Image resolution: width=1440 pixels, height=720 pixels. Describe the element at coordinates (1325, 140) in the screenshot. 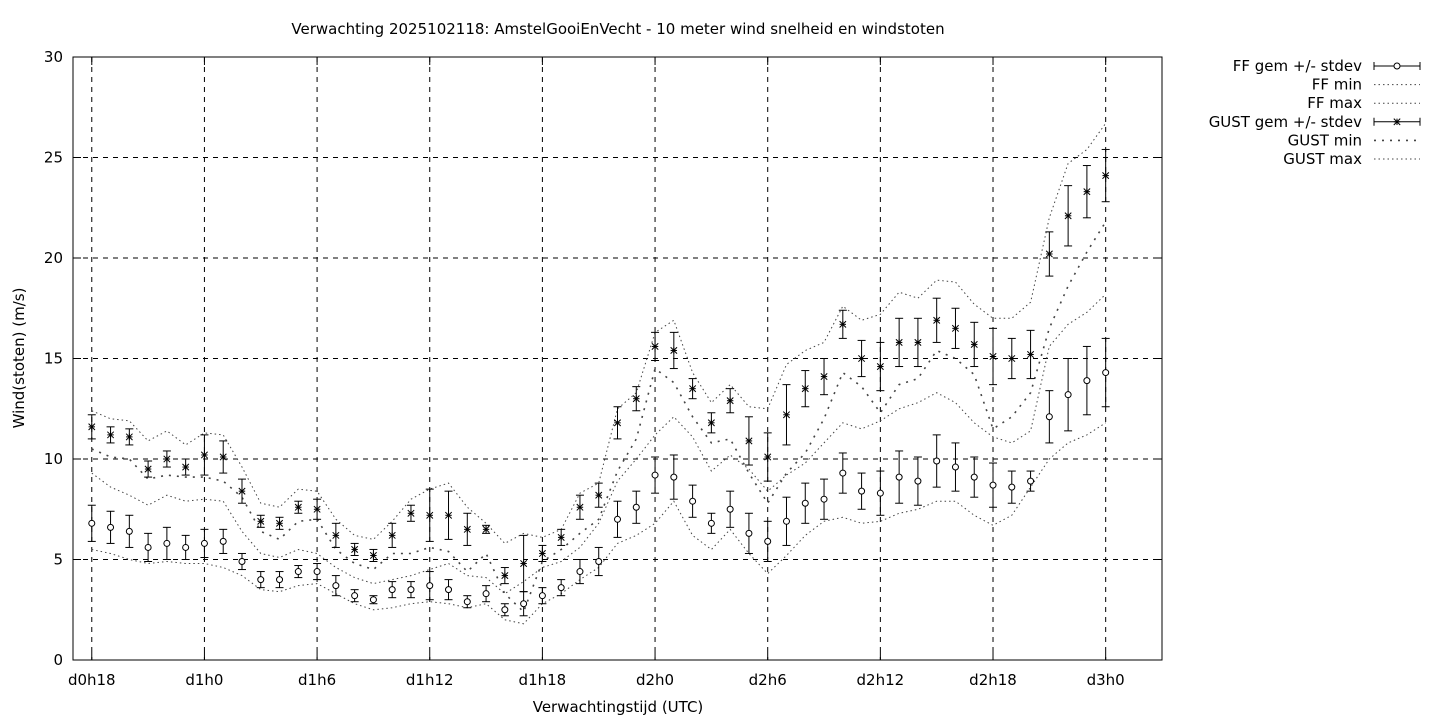

I see `legend-label: GUST min` at that location.